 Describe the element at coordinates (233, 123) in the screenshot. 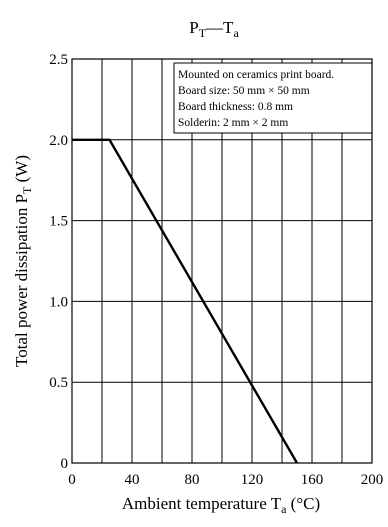

I see `annotation-line: Solderin: 2 mm × 2 mm` at that location.